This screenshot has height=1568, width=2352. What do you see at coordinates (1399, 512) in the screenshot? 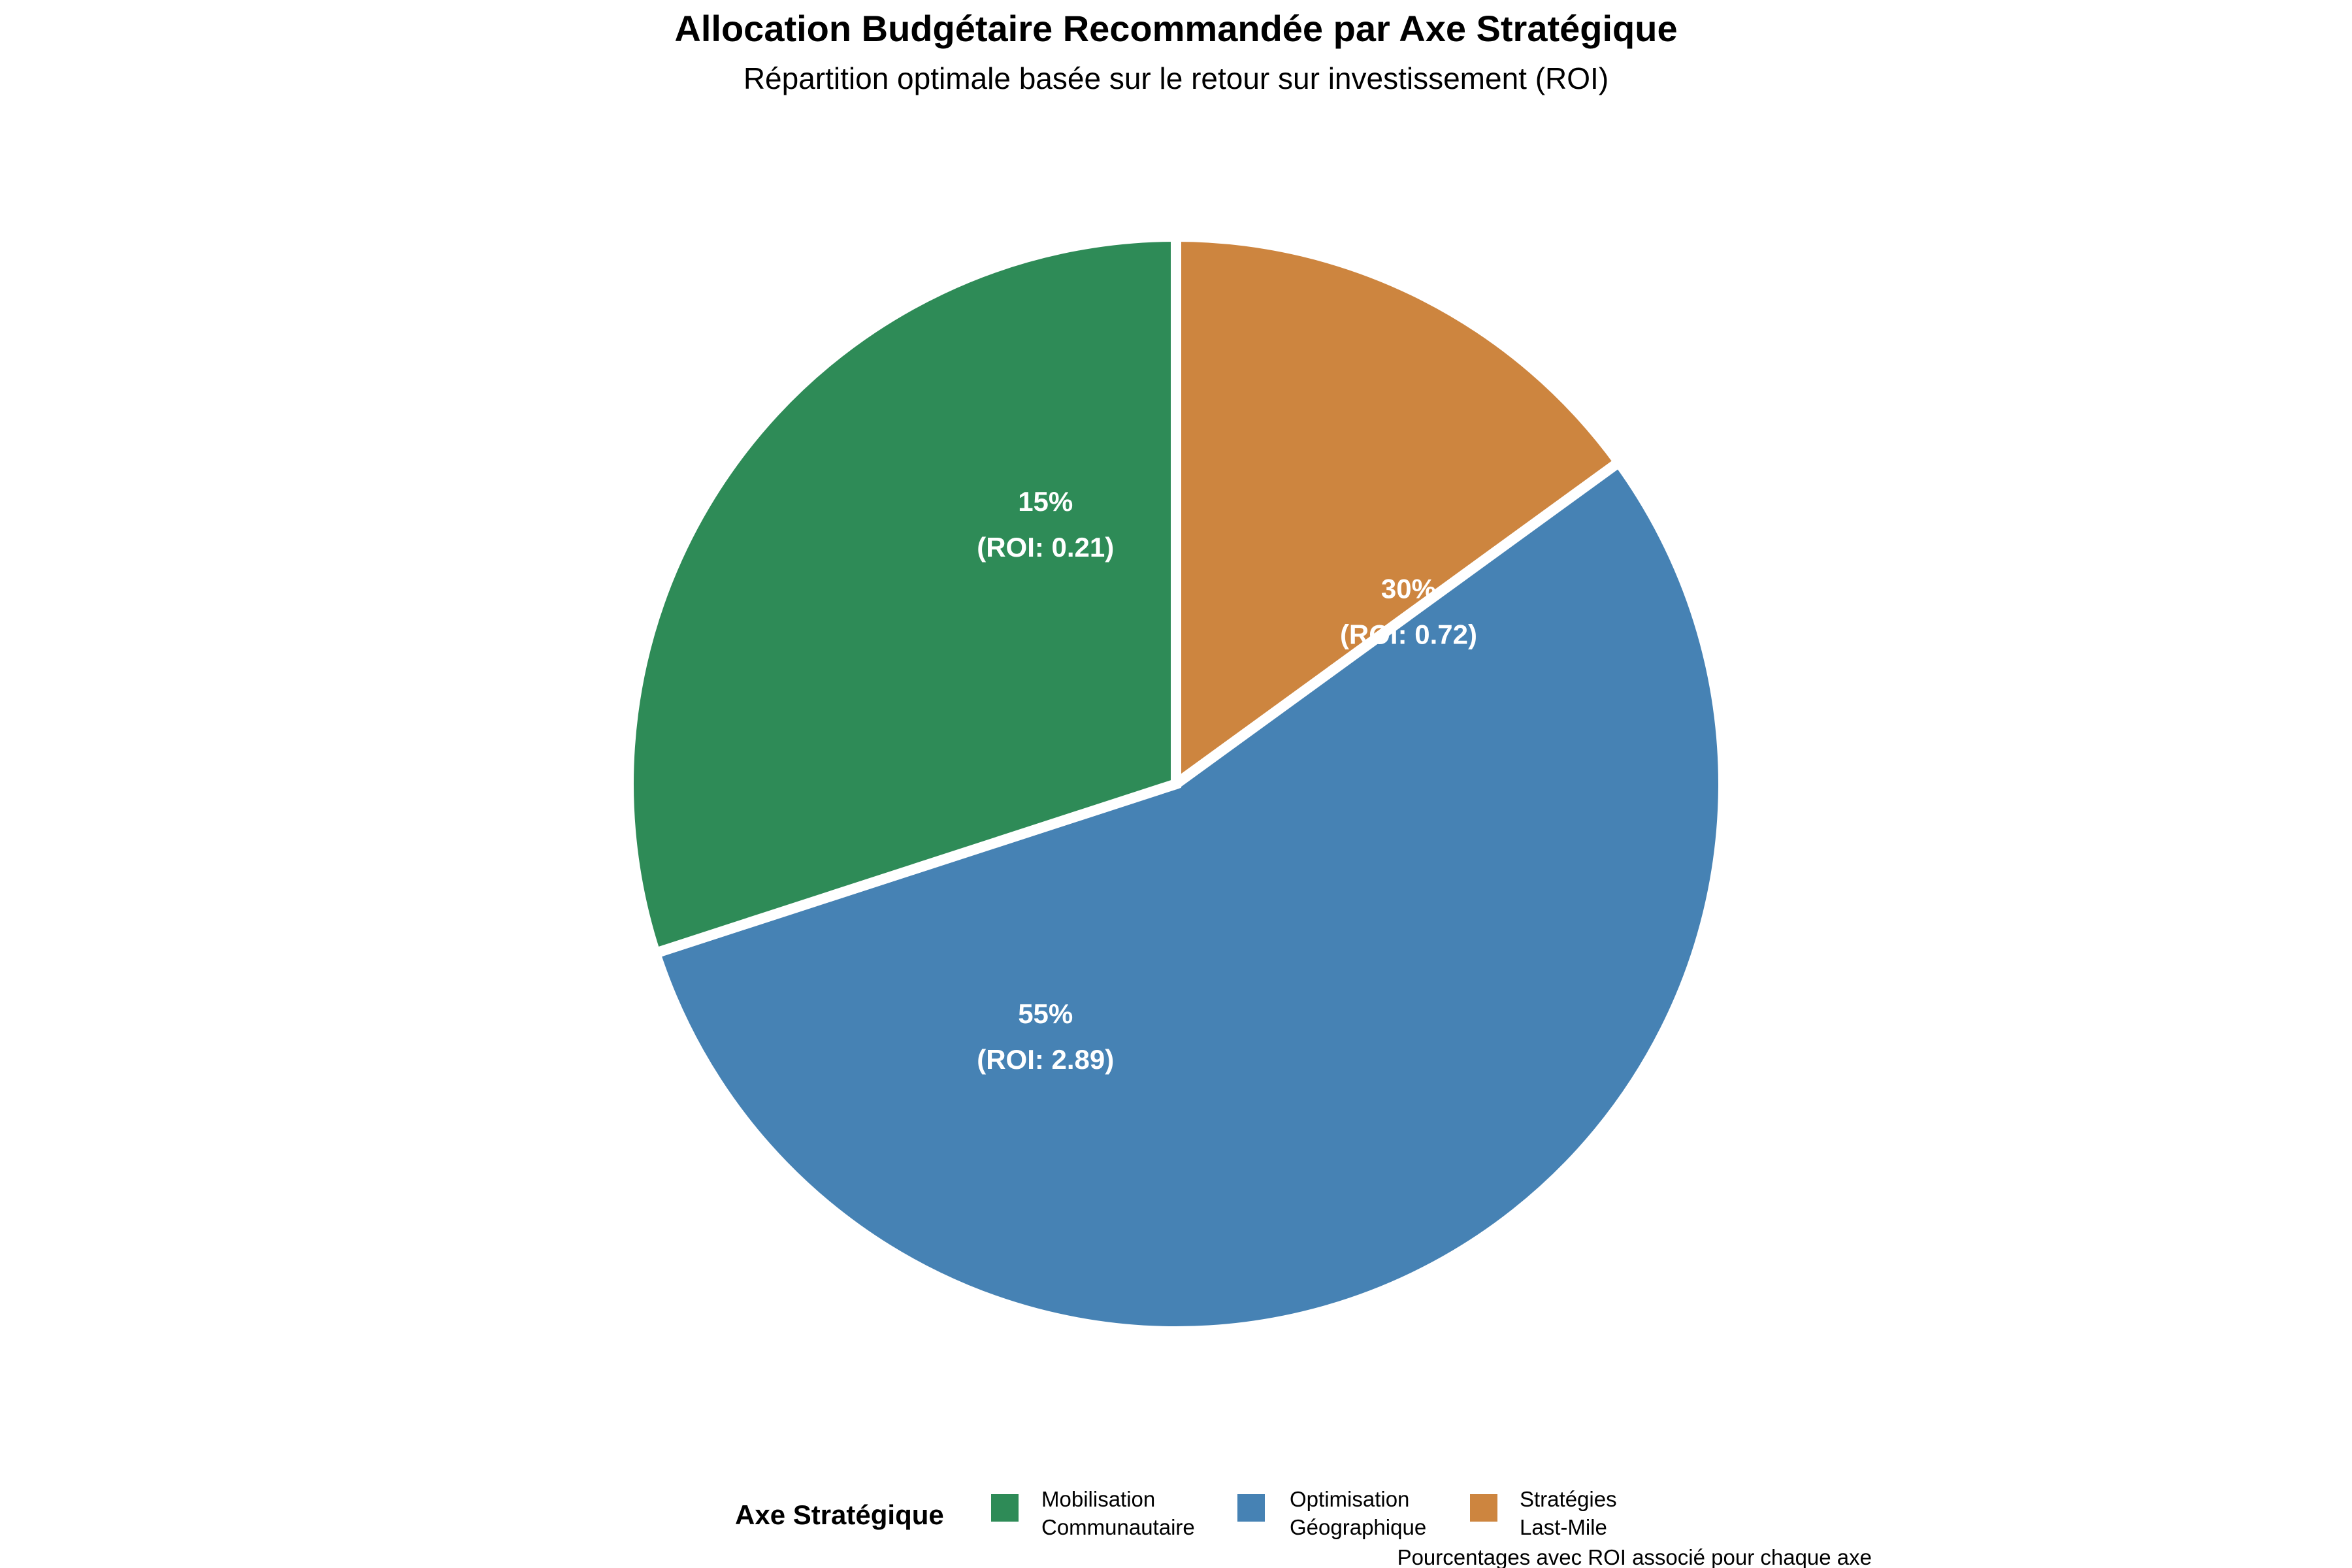
I see `pie-slice-strategies` at bounding box center [1399, 512].